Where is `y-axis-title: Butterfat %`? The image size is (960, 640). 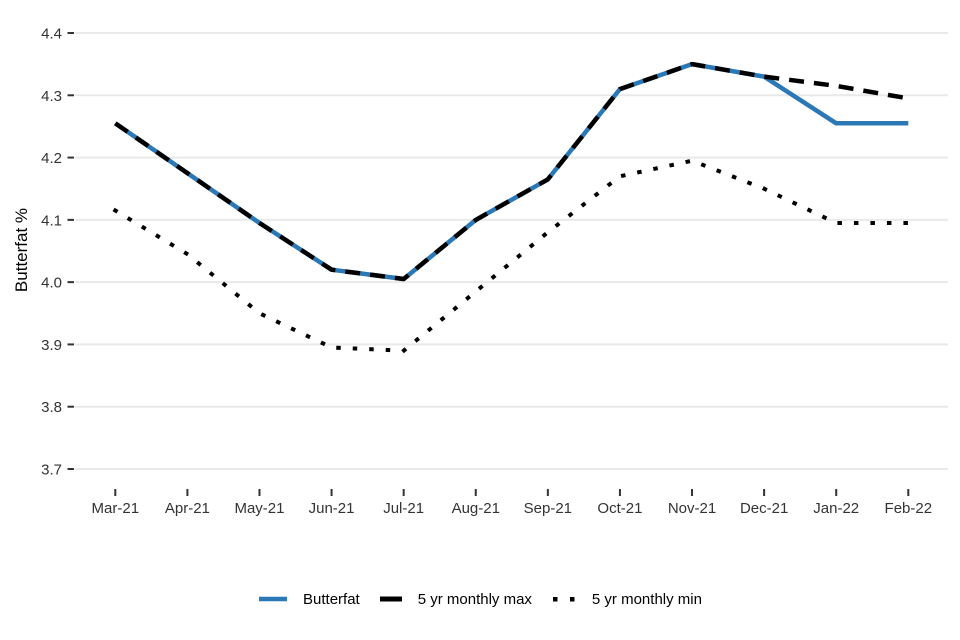
y-axis-title: Butterfat % is located at coordinates (21, 250).